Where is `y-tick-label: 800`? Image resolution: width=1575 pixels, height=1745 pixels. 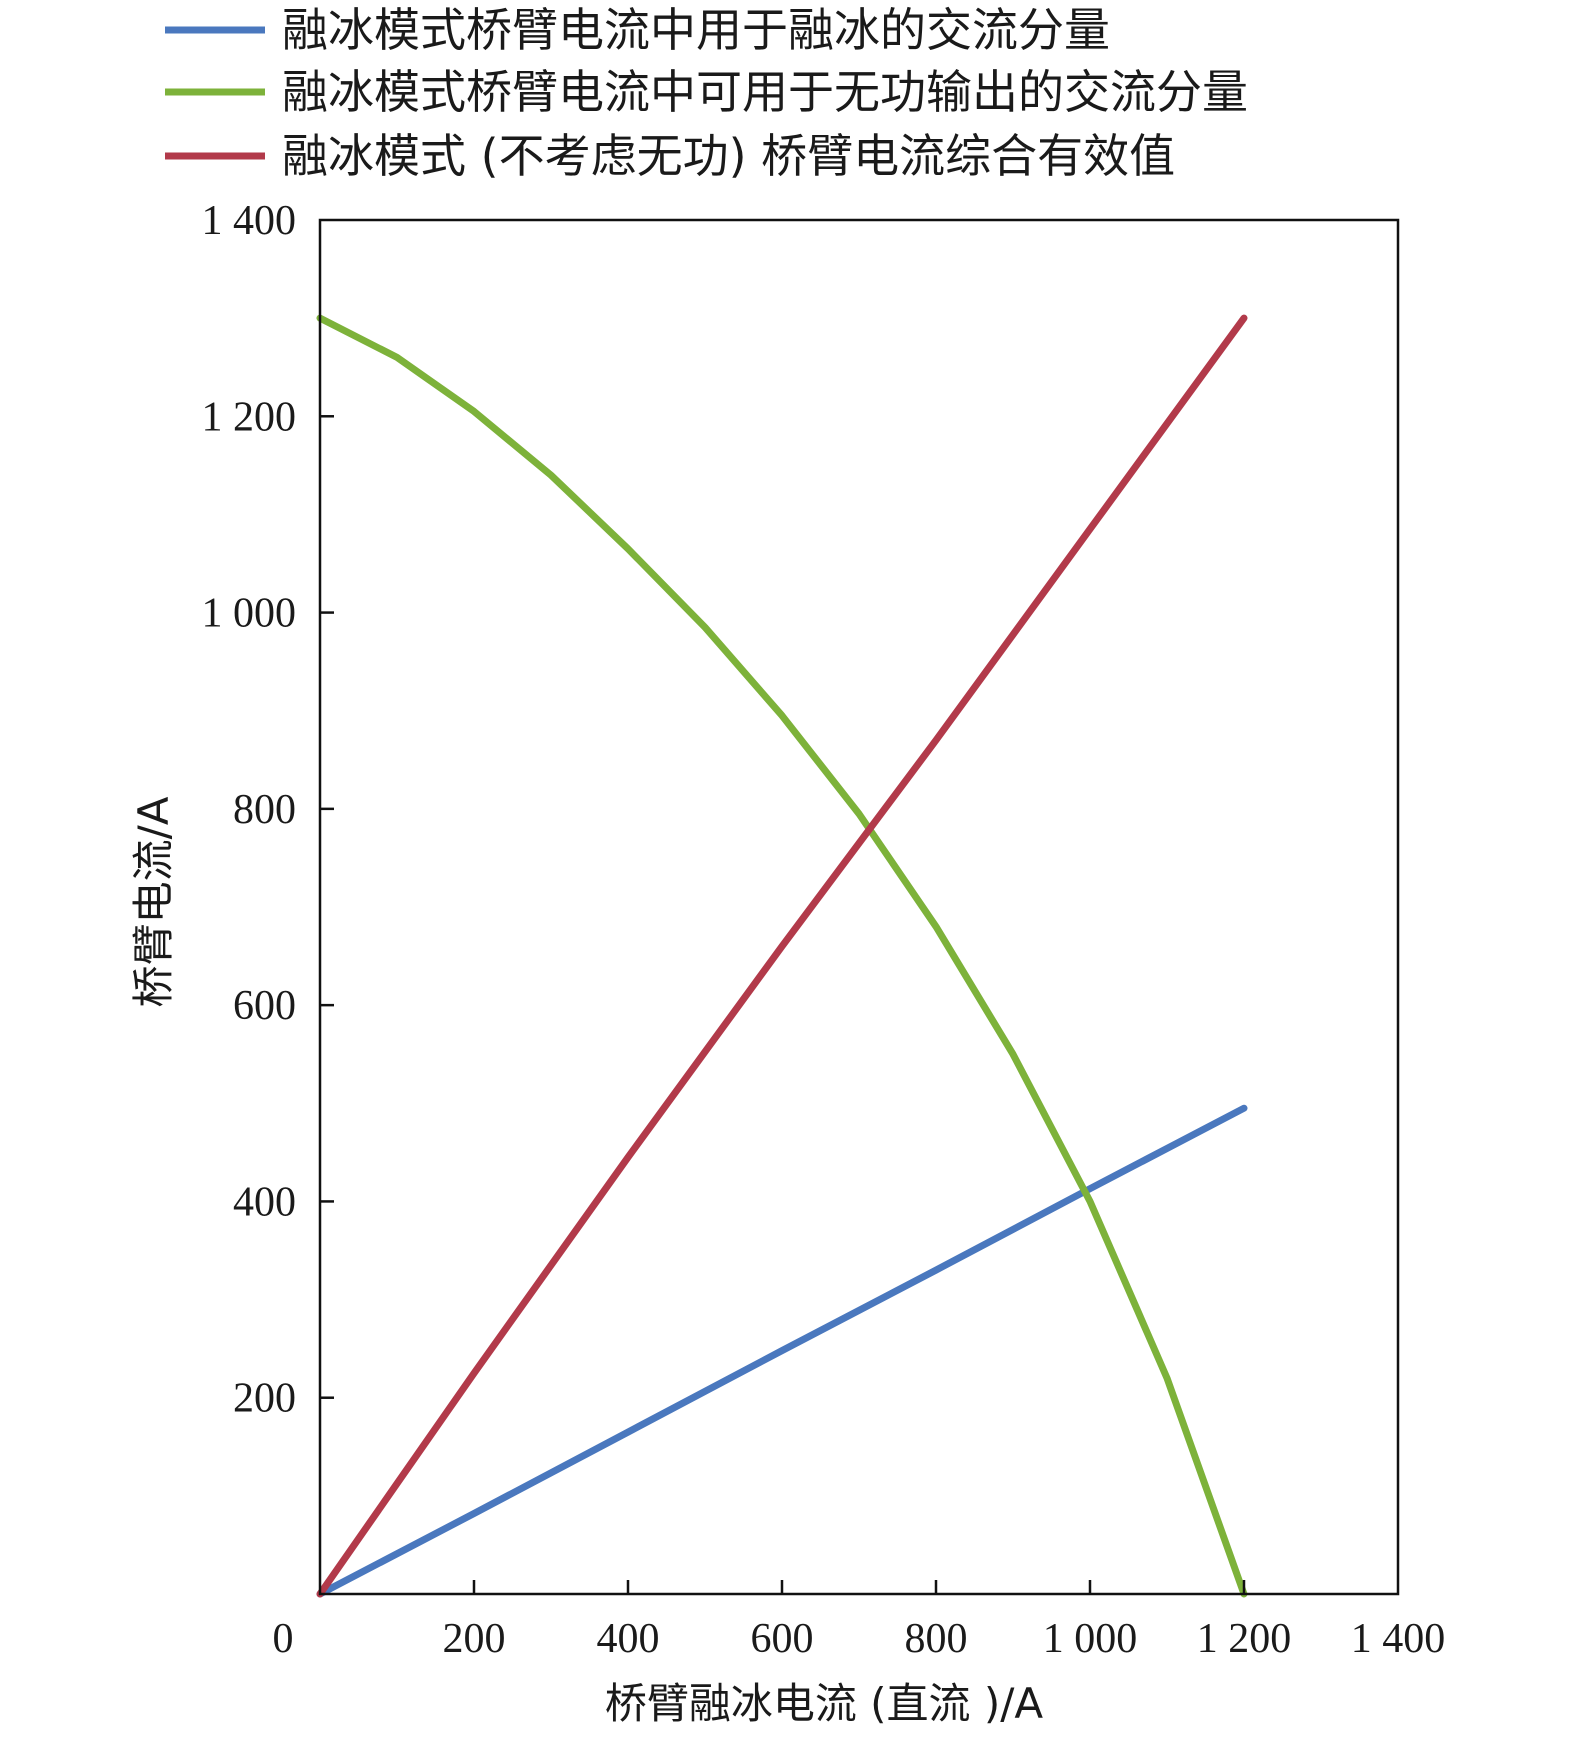
y-tick-label: 800 is located at coordinates (264, 810).